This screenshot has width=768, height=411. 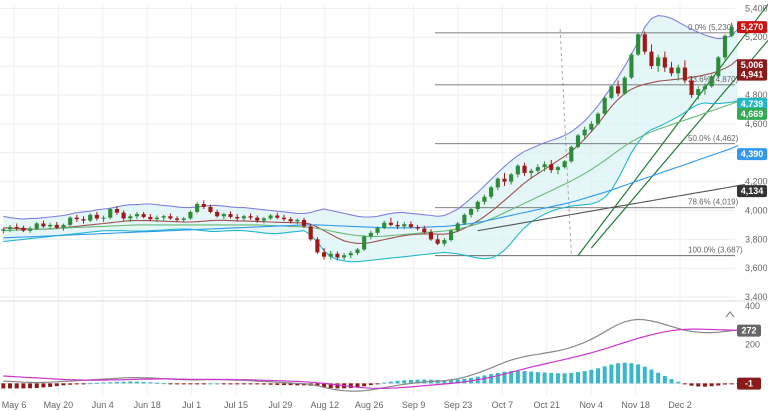 What do you see at coordinates (713, 202) in the screenshot?
I see `fib-level-label: 78.6% (4,019)` at bounding box center [713, 202].